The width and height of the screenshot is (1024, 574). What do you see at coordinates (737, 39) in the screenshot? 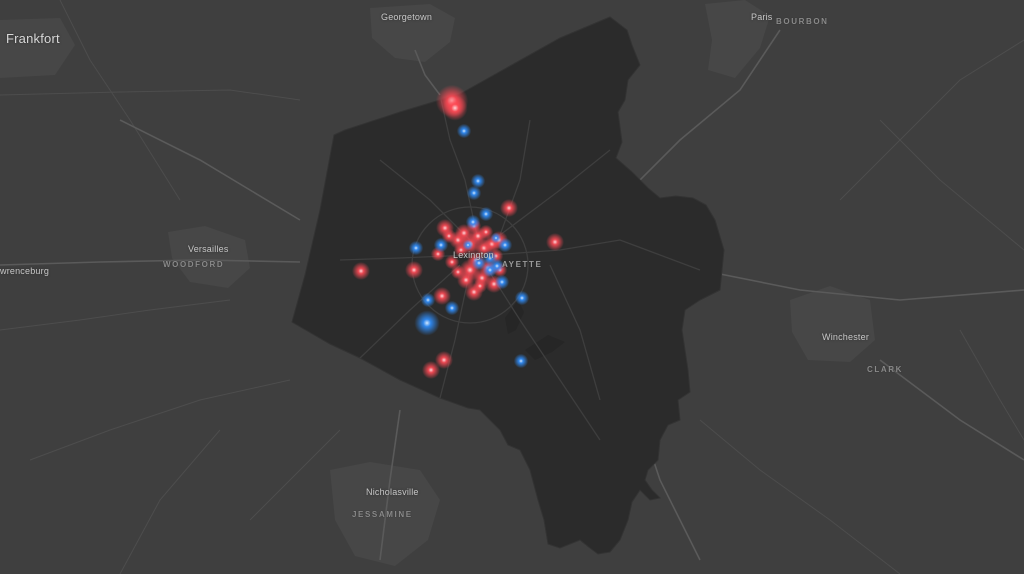
I see `urban-area-paris` at bounding box center [737, 39].